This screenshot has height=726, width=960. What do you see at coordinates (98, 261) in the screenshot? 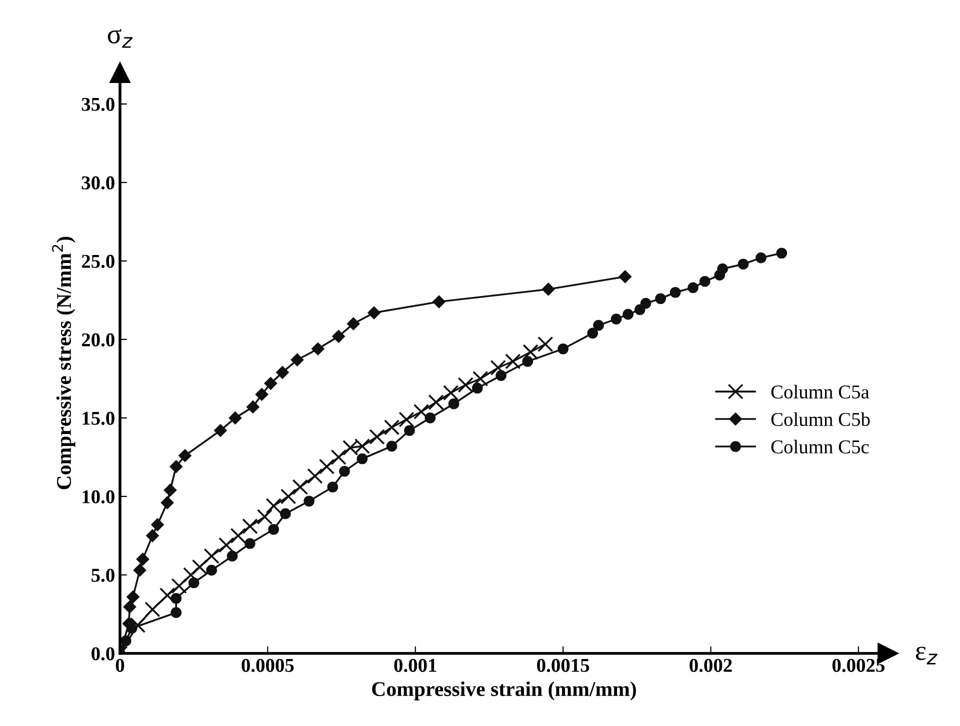
I see `y-tick-label: 25.0` at bounding box center [98, 261].